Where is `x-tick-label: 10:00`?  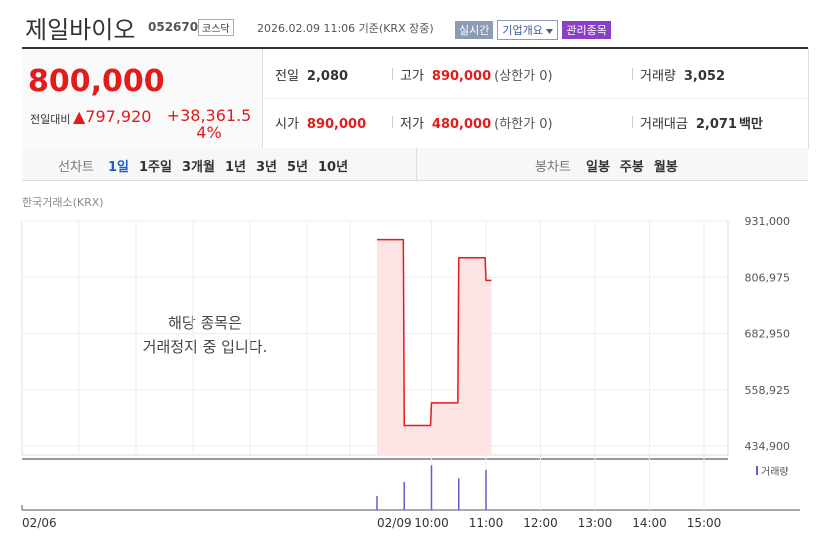
x-tick-label: 10:00 is located at coordinates (431, 523).